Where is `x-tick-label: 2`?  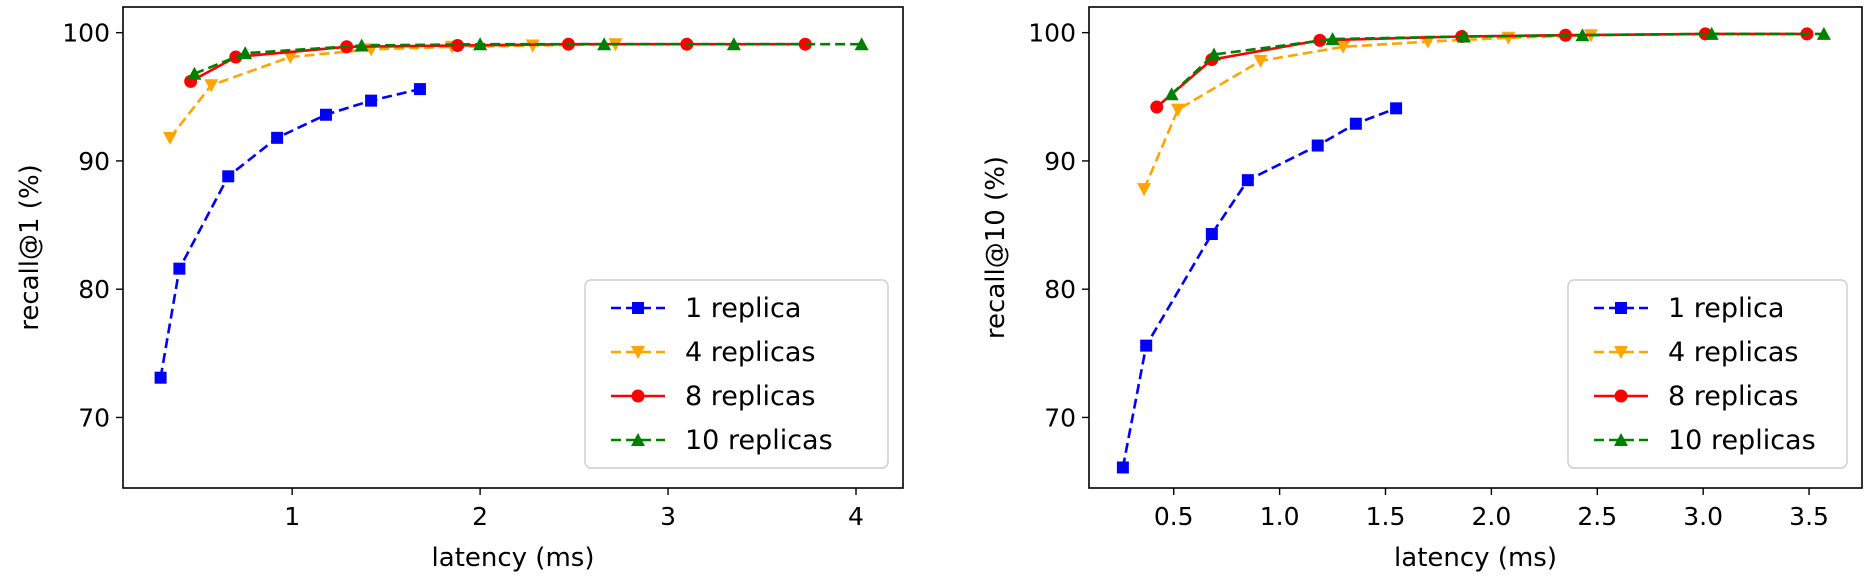
x-tick-label: 2 is located at coordinates (480, 516).